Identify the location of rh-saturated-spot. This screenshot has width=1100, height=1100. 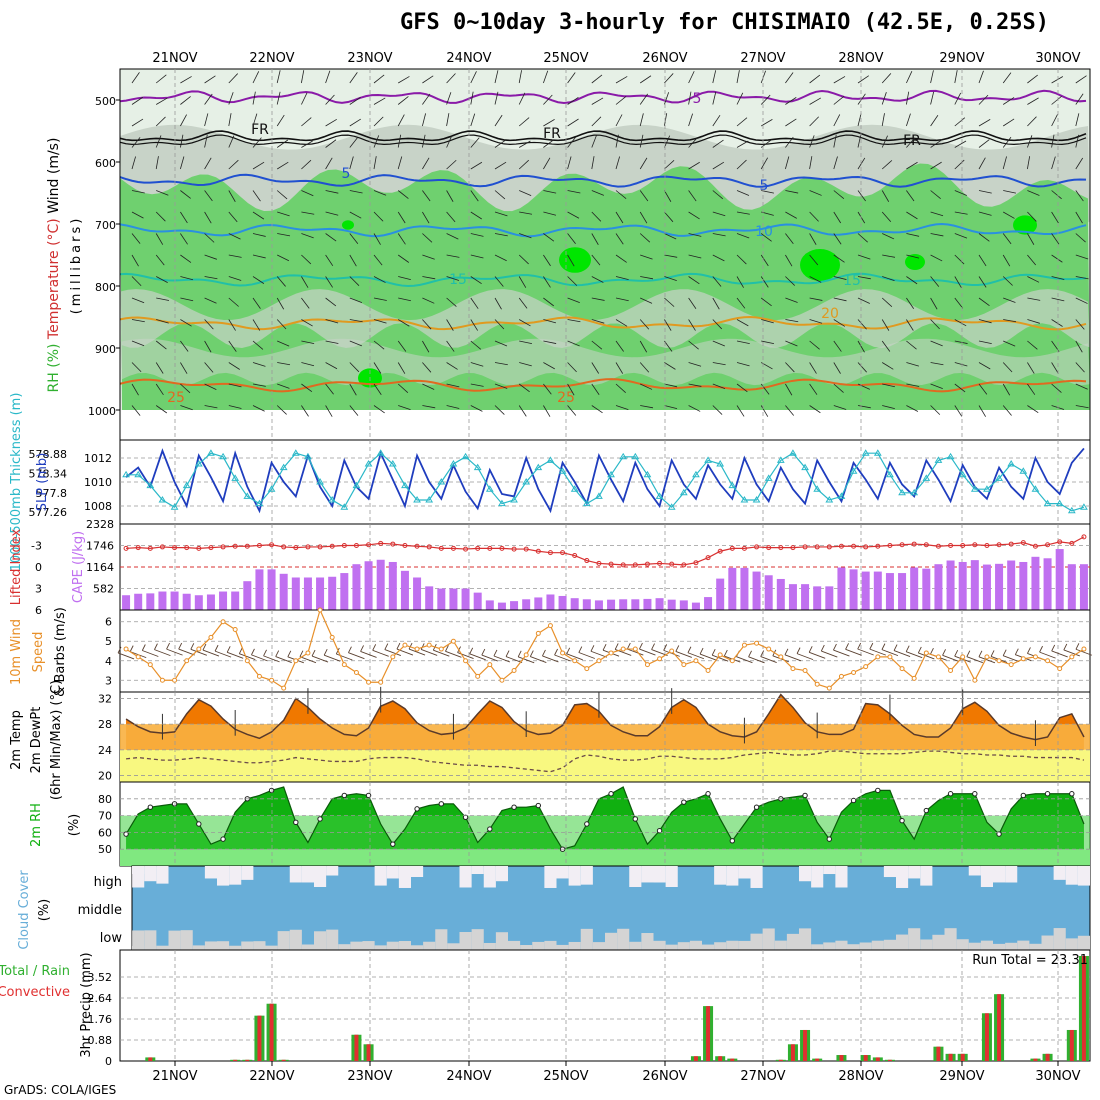
(915, 262).